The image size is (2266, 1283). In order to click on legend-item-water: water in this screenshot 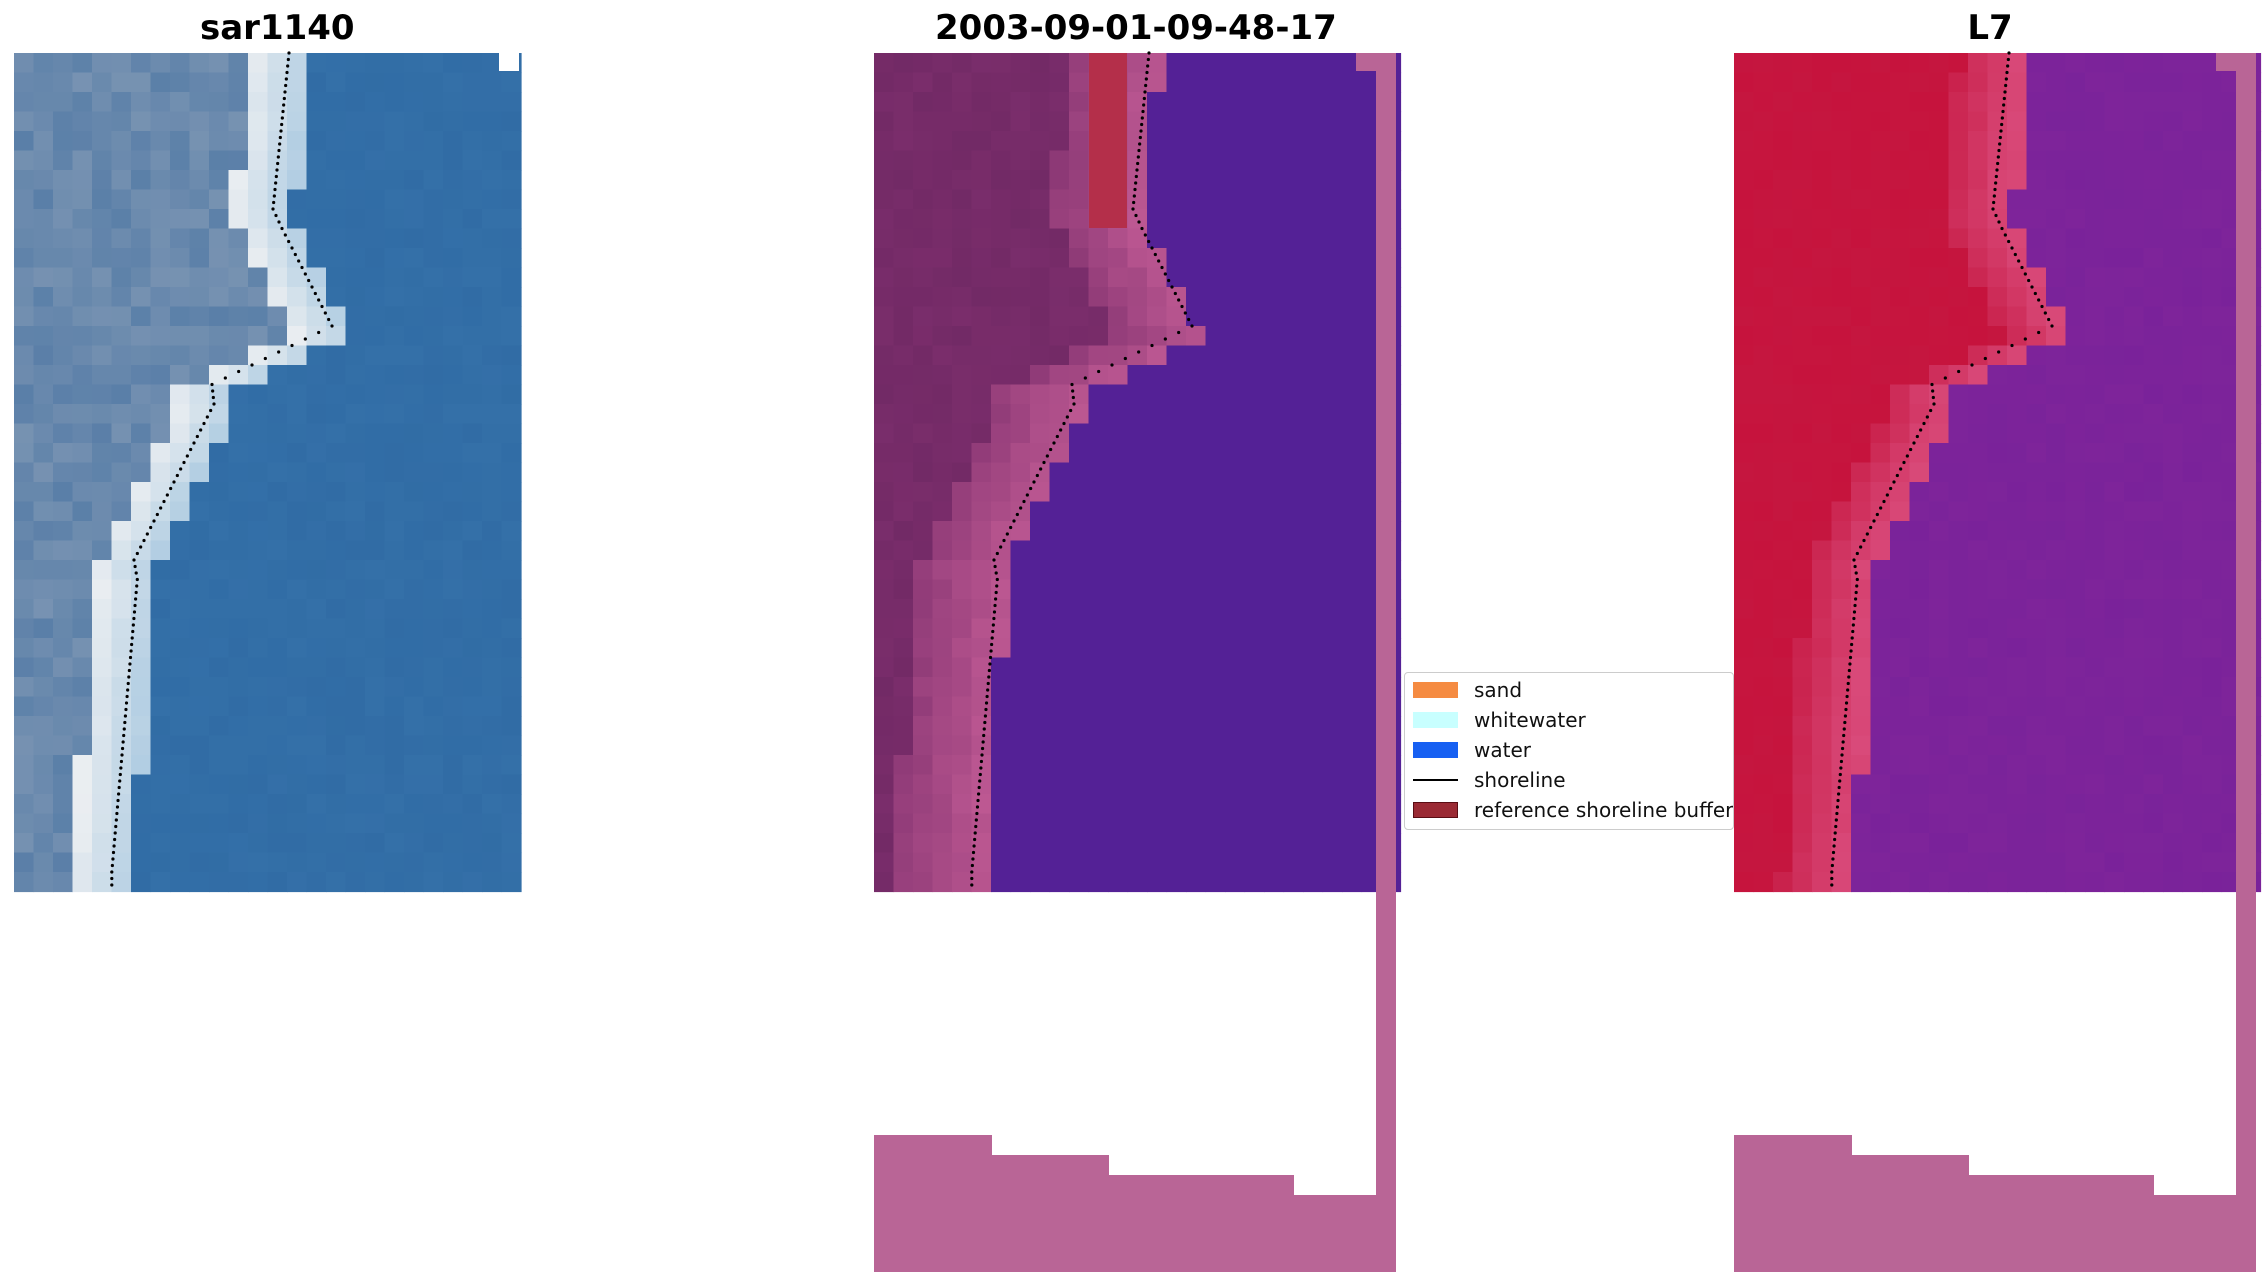, I will do `click(1472, 750)`.